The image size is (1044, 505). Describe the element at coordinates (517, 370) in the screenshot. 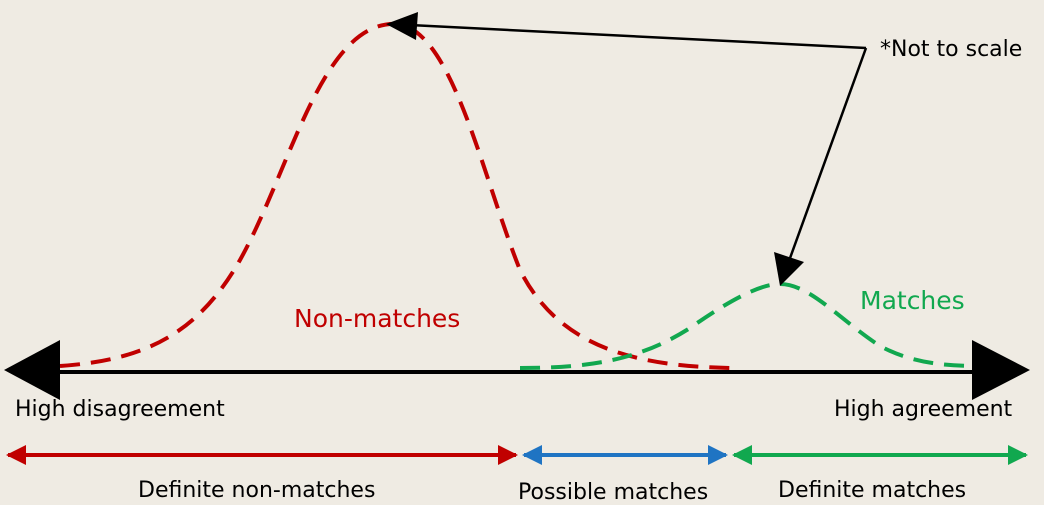

I see `agreement-axis` at that location.